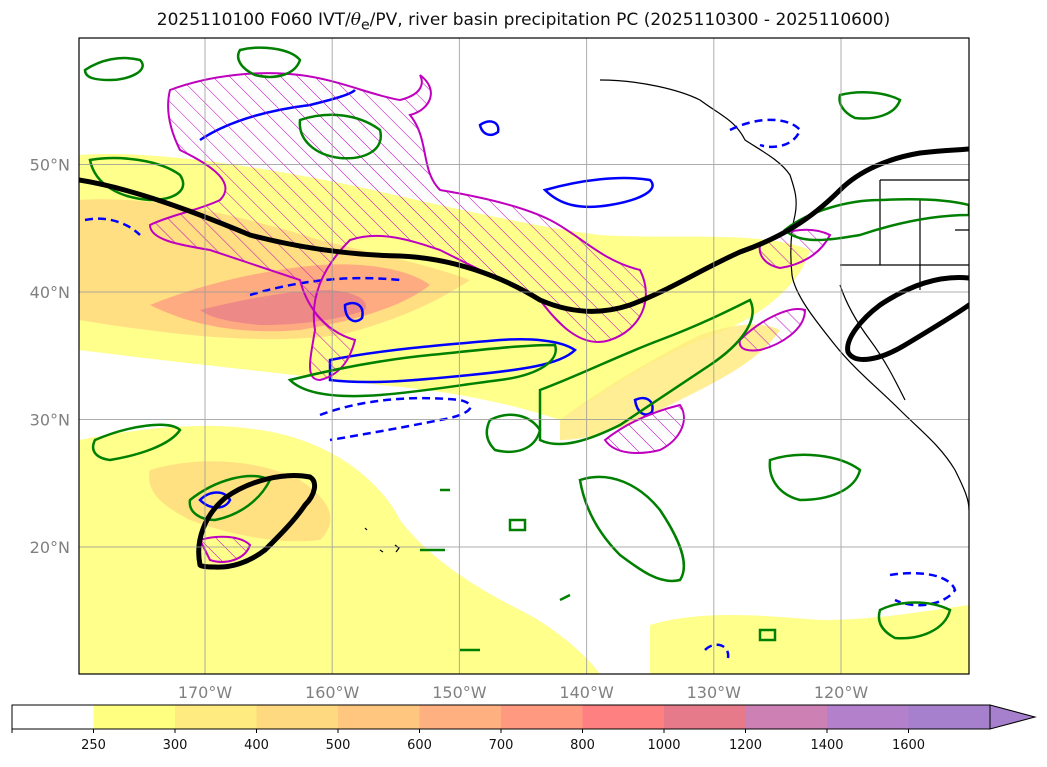  What do you see at coordinates (253, 20) in the screenshot?
I see `title-prefix: 2025110100 F060 IVT/` at bounding box center [253, 20].